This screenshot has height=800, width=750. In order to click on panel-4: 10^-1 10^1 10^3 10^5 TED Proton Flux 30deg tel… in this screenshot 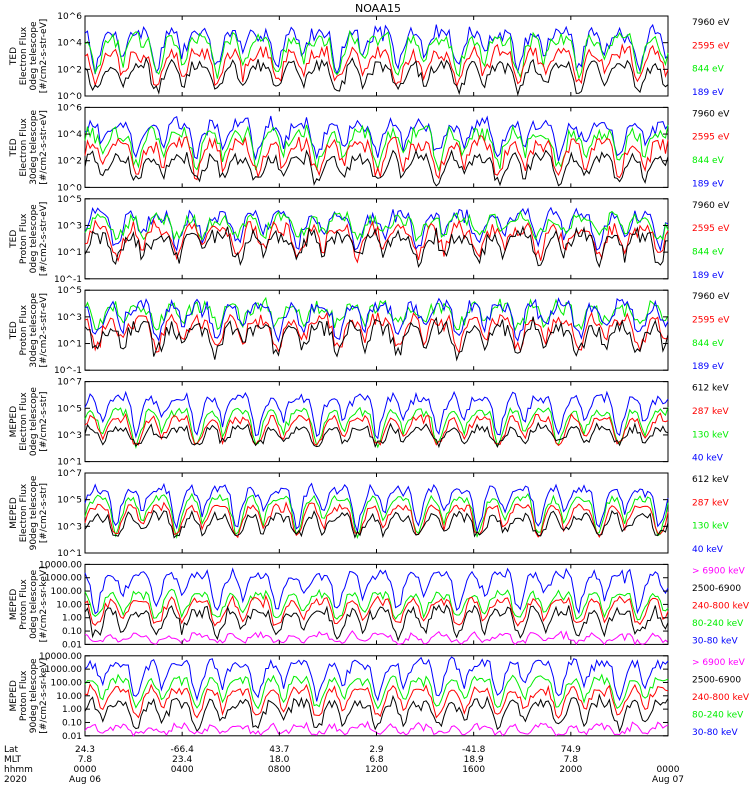, I will do `click(369, 331)`.